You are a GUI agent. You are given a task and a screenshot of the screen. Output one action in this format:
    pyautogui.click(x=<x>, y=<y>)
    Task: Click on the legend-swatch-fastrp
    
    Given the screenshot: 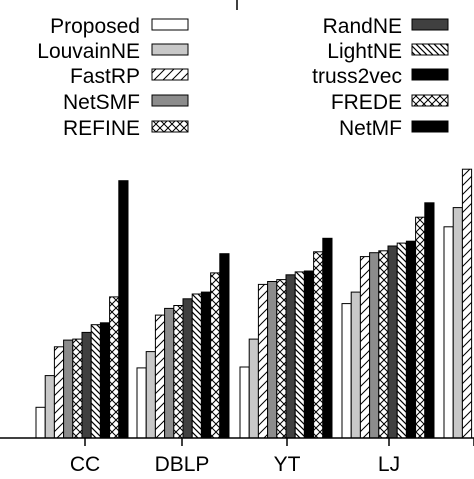 What is the action you would take?
    pyautogui.click(x=170, y=74)
    